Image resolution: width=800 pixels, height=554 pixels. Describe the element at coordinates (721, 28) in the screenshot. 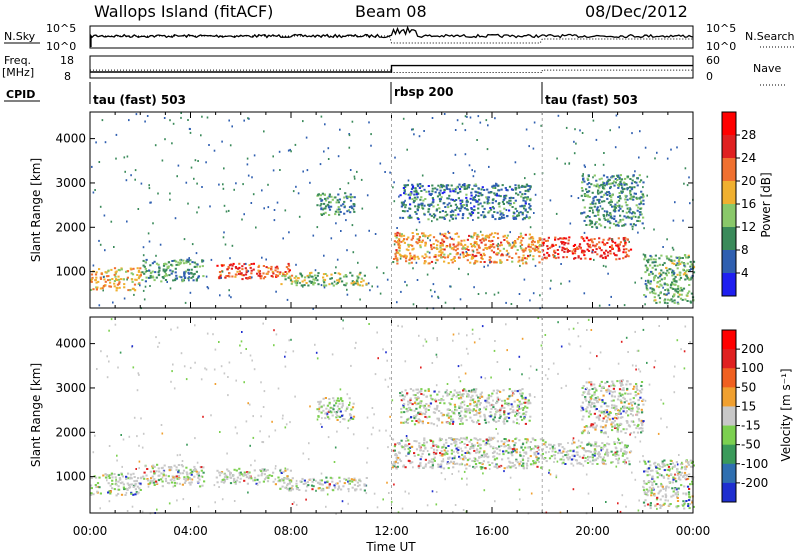

I see `nsearch-tick-top: 10^5` at that location.